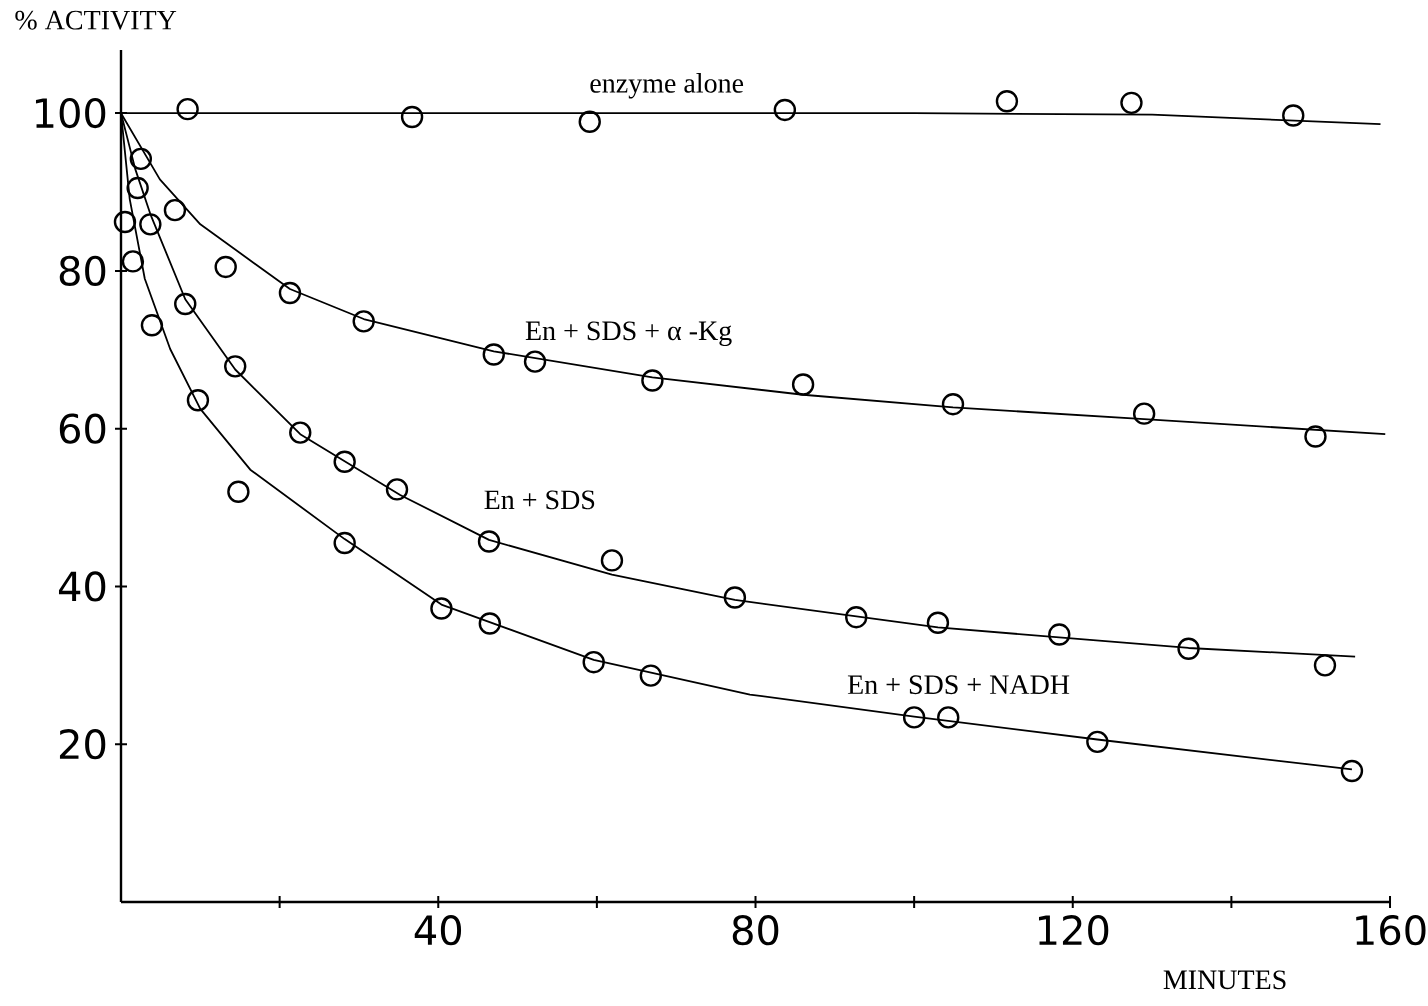 The height and width of the screenshot is (1006, 1428). Describe the element at coordinates (70, 113) in the screenshot. I see `y-tick-label: 100` at that location.